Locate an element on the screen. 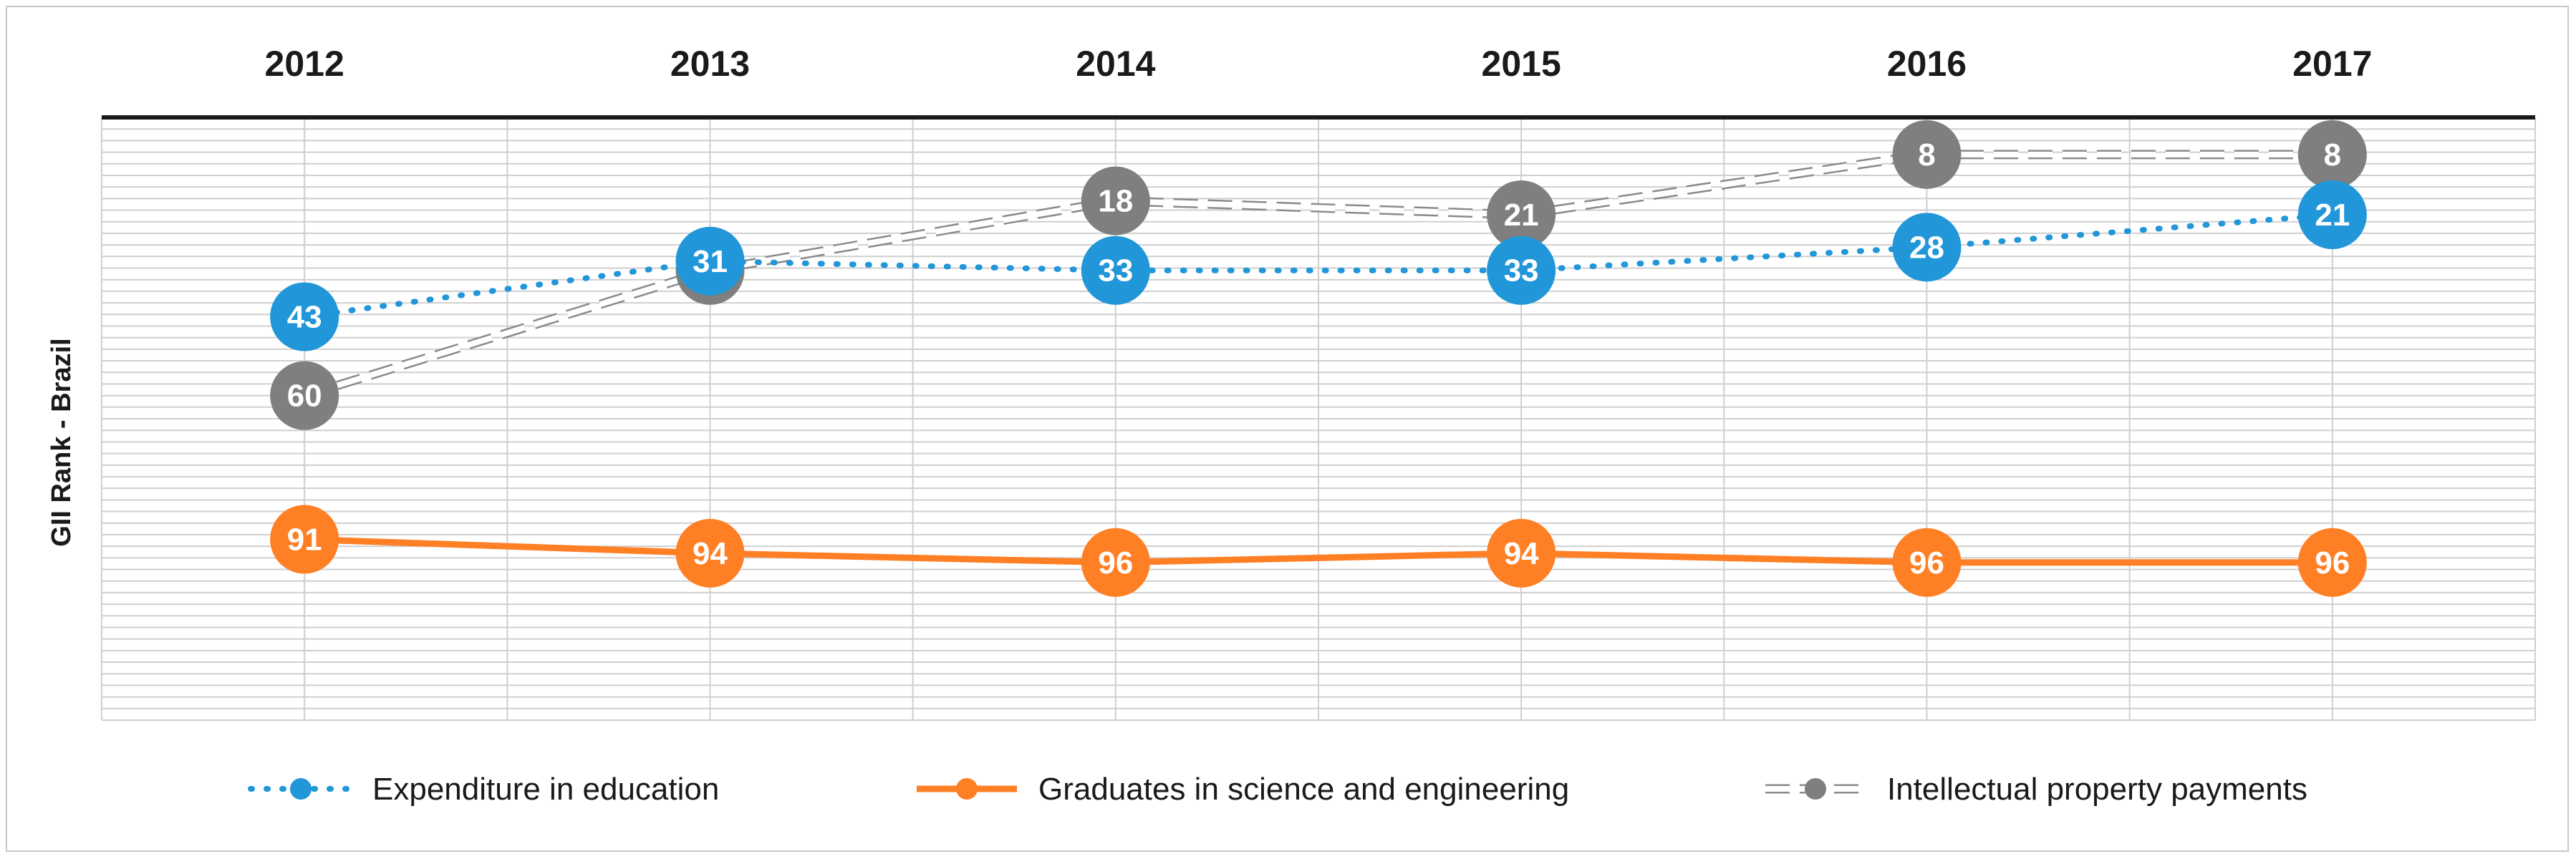  x-tick-label: 2012 is located at coordinates (304, 64).